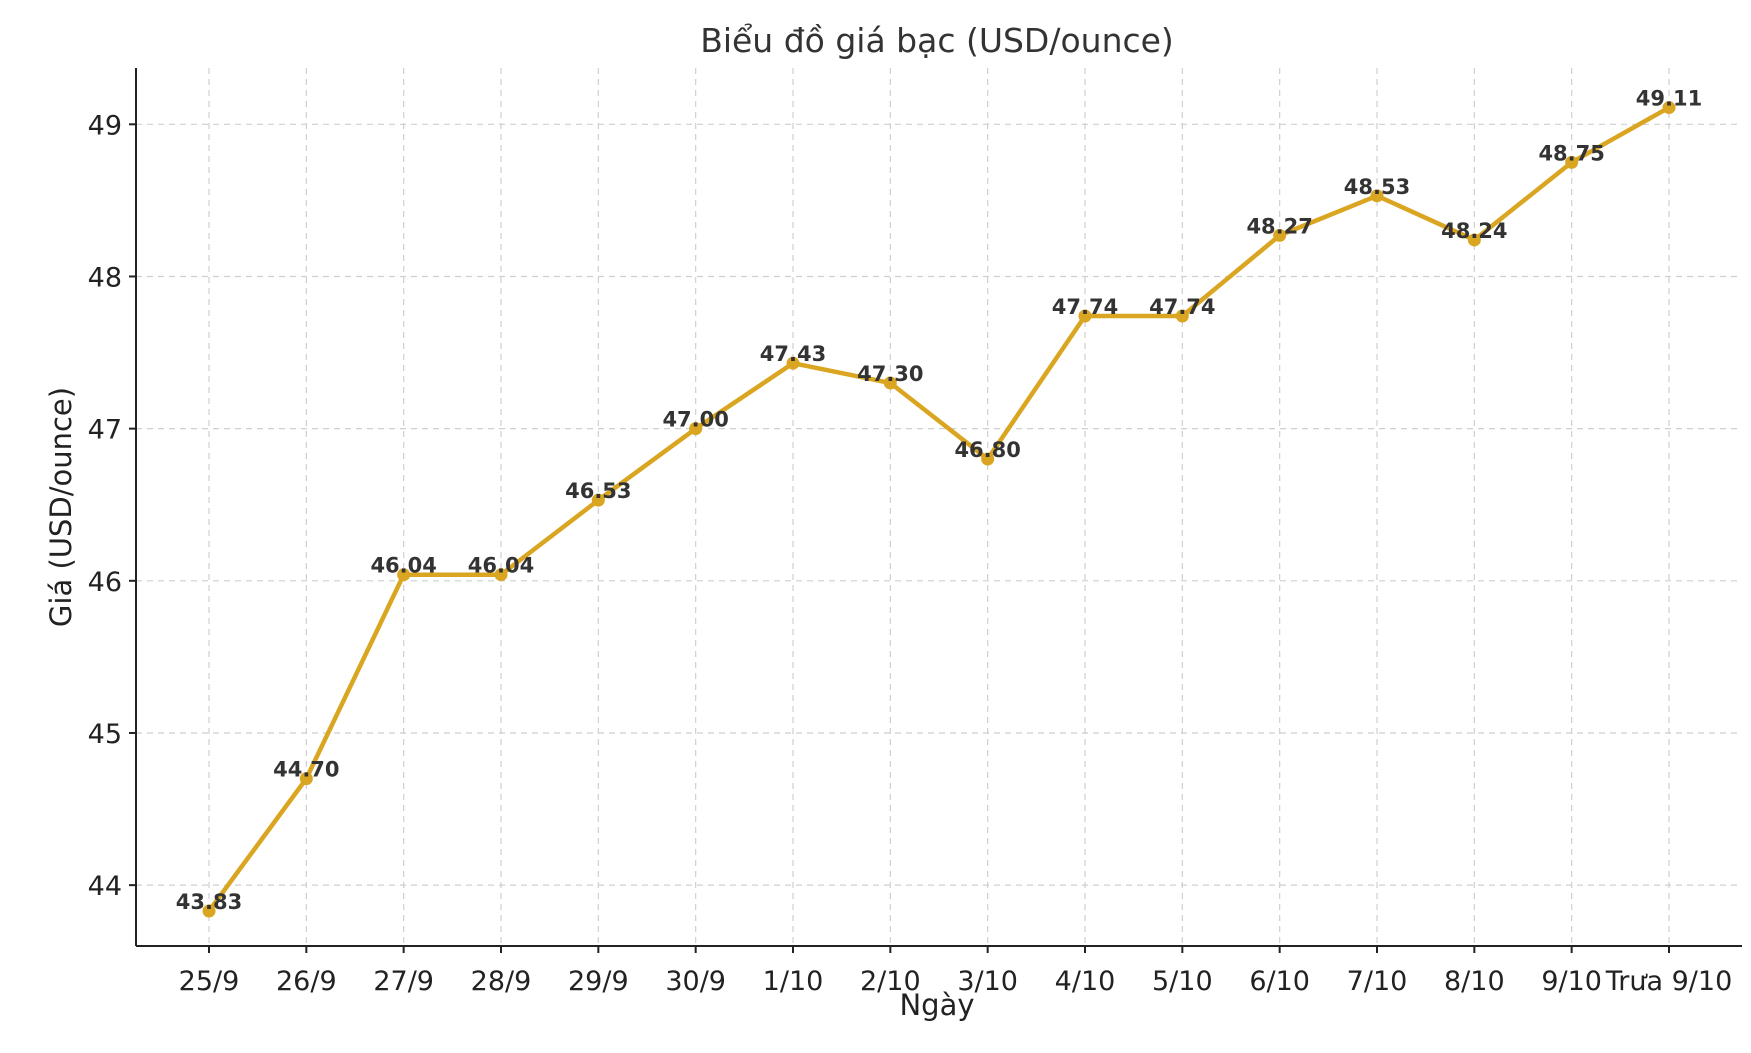 The height and width of the screenshot is (1053, 1751). What do you see at coordinates (1474, 981) in the screenshot?
I see `x-tick-label: 8/10` at bounding box center [1474, 981].